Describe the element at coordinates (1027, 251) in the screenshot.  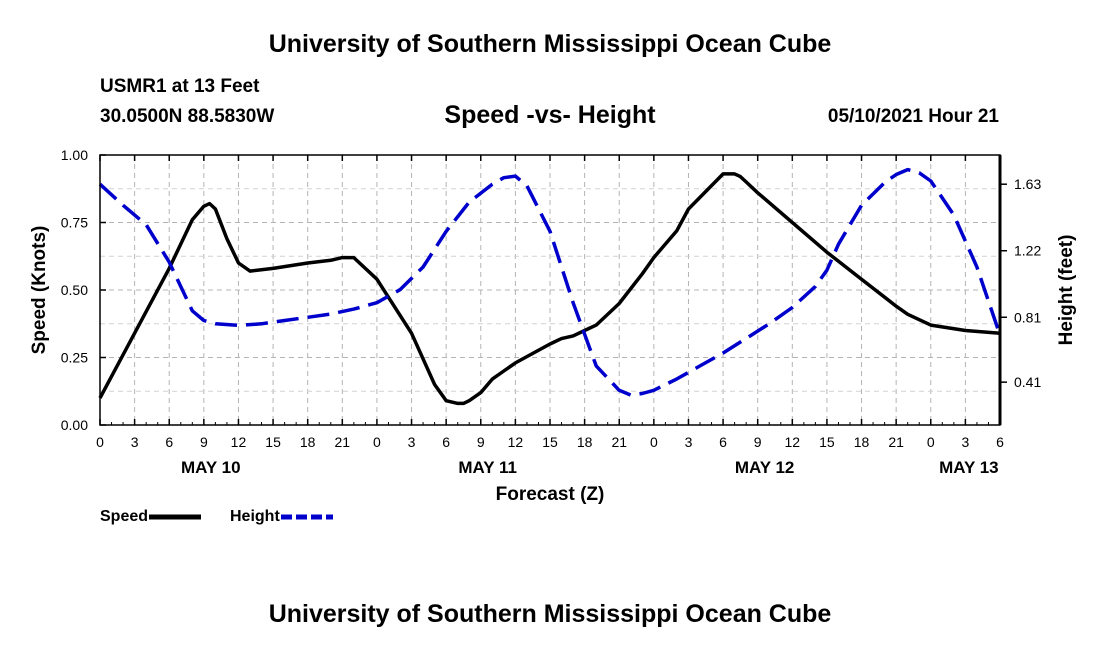
I see `y2-tick-label: 1.22` at that location.